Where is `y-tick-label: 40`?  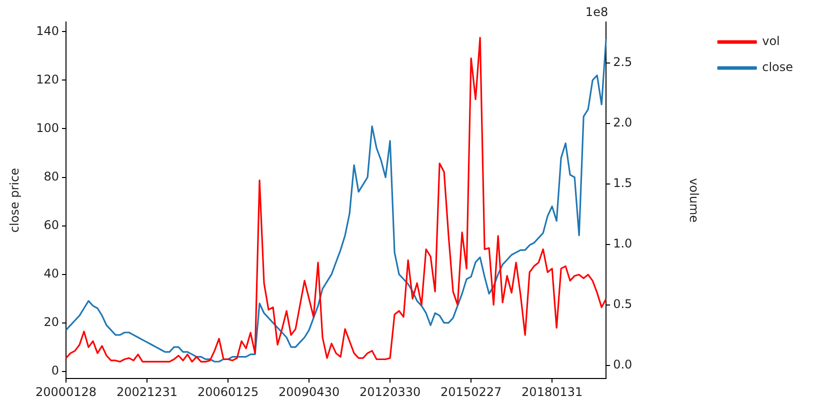
y-tick-label: 40 is located at coordinates (51, 273).